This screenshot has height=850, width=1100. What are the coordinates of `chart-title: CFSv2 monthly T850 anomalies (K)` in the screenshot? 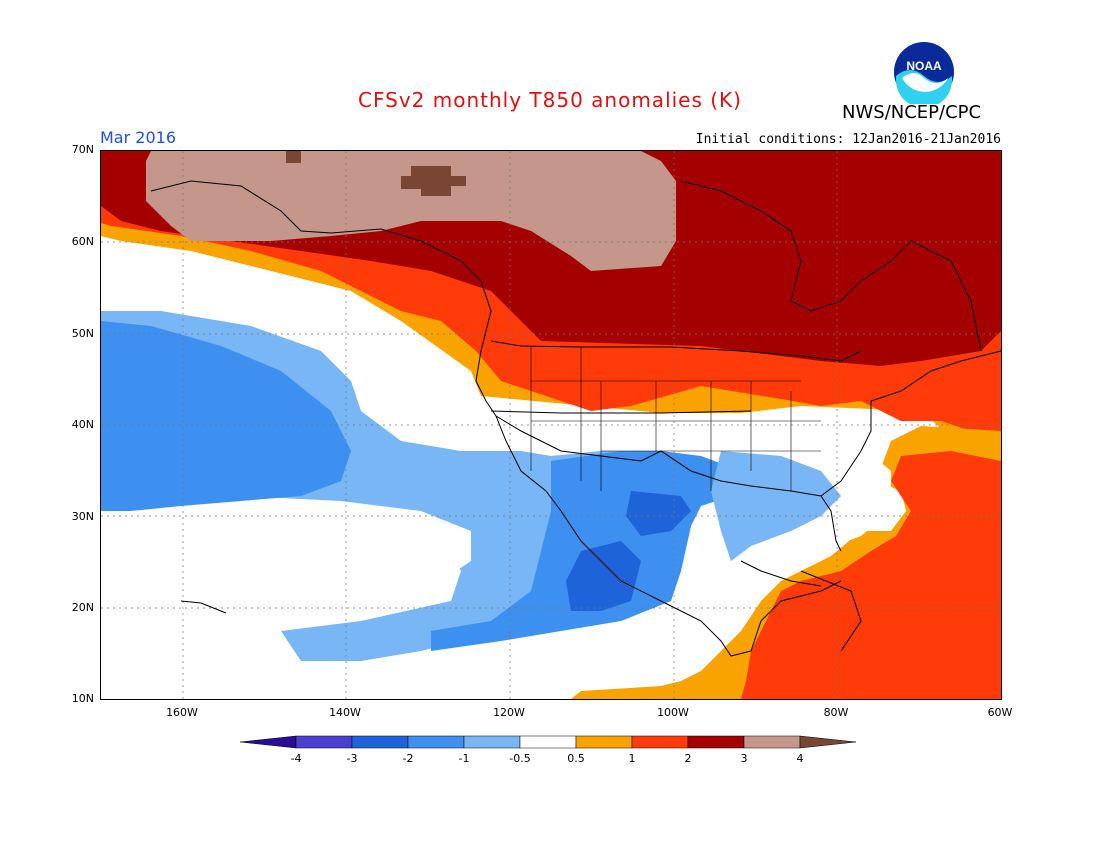 It's located at (550, 100).